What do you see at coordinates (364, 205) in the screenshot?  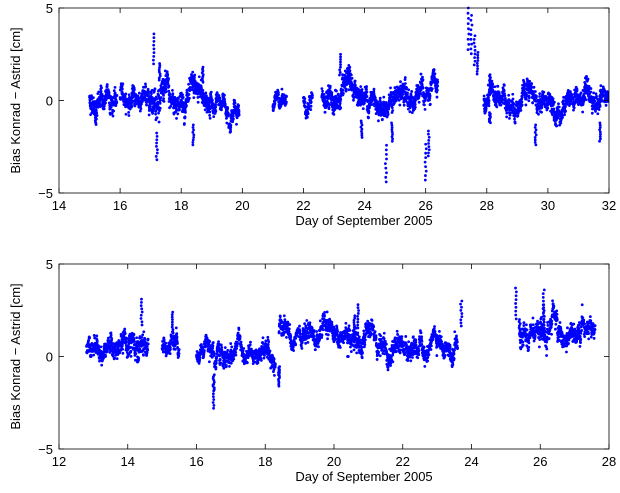 I see `x-tick-label: 24` at bounding box center [364, 205].